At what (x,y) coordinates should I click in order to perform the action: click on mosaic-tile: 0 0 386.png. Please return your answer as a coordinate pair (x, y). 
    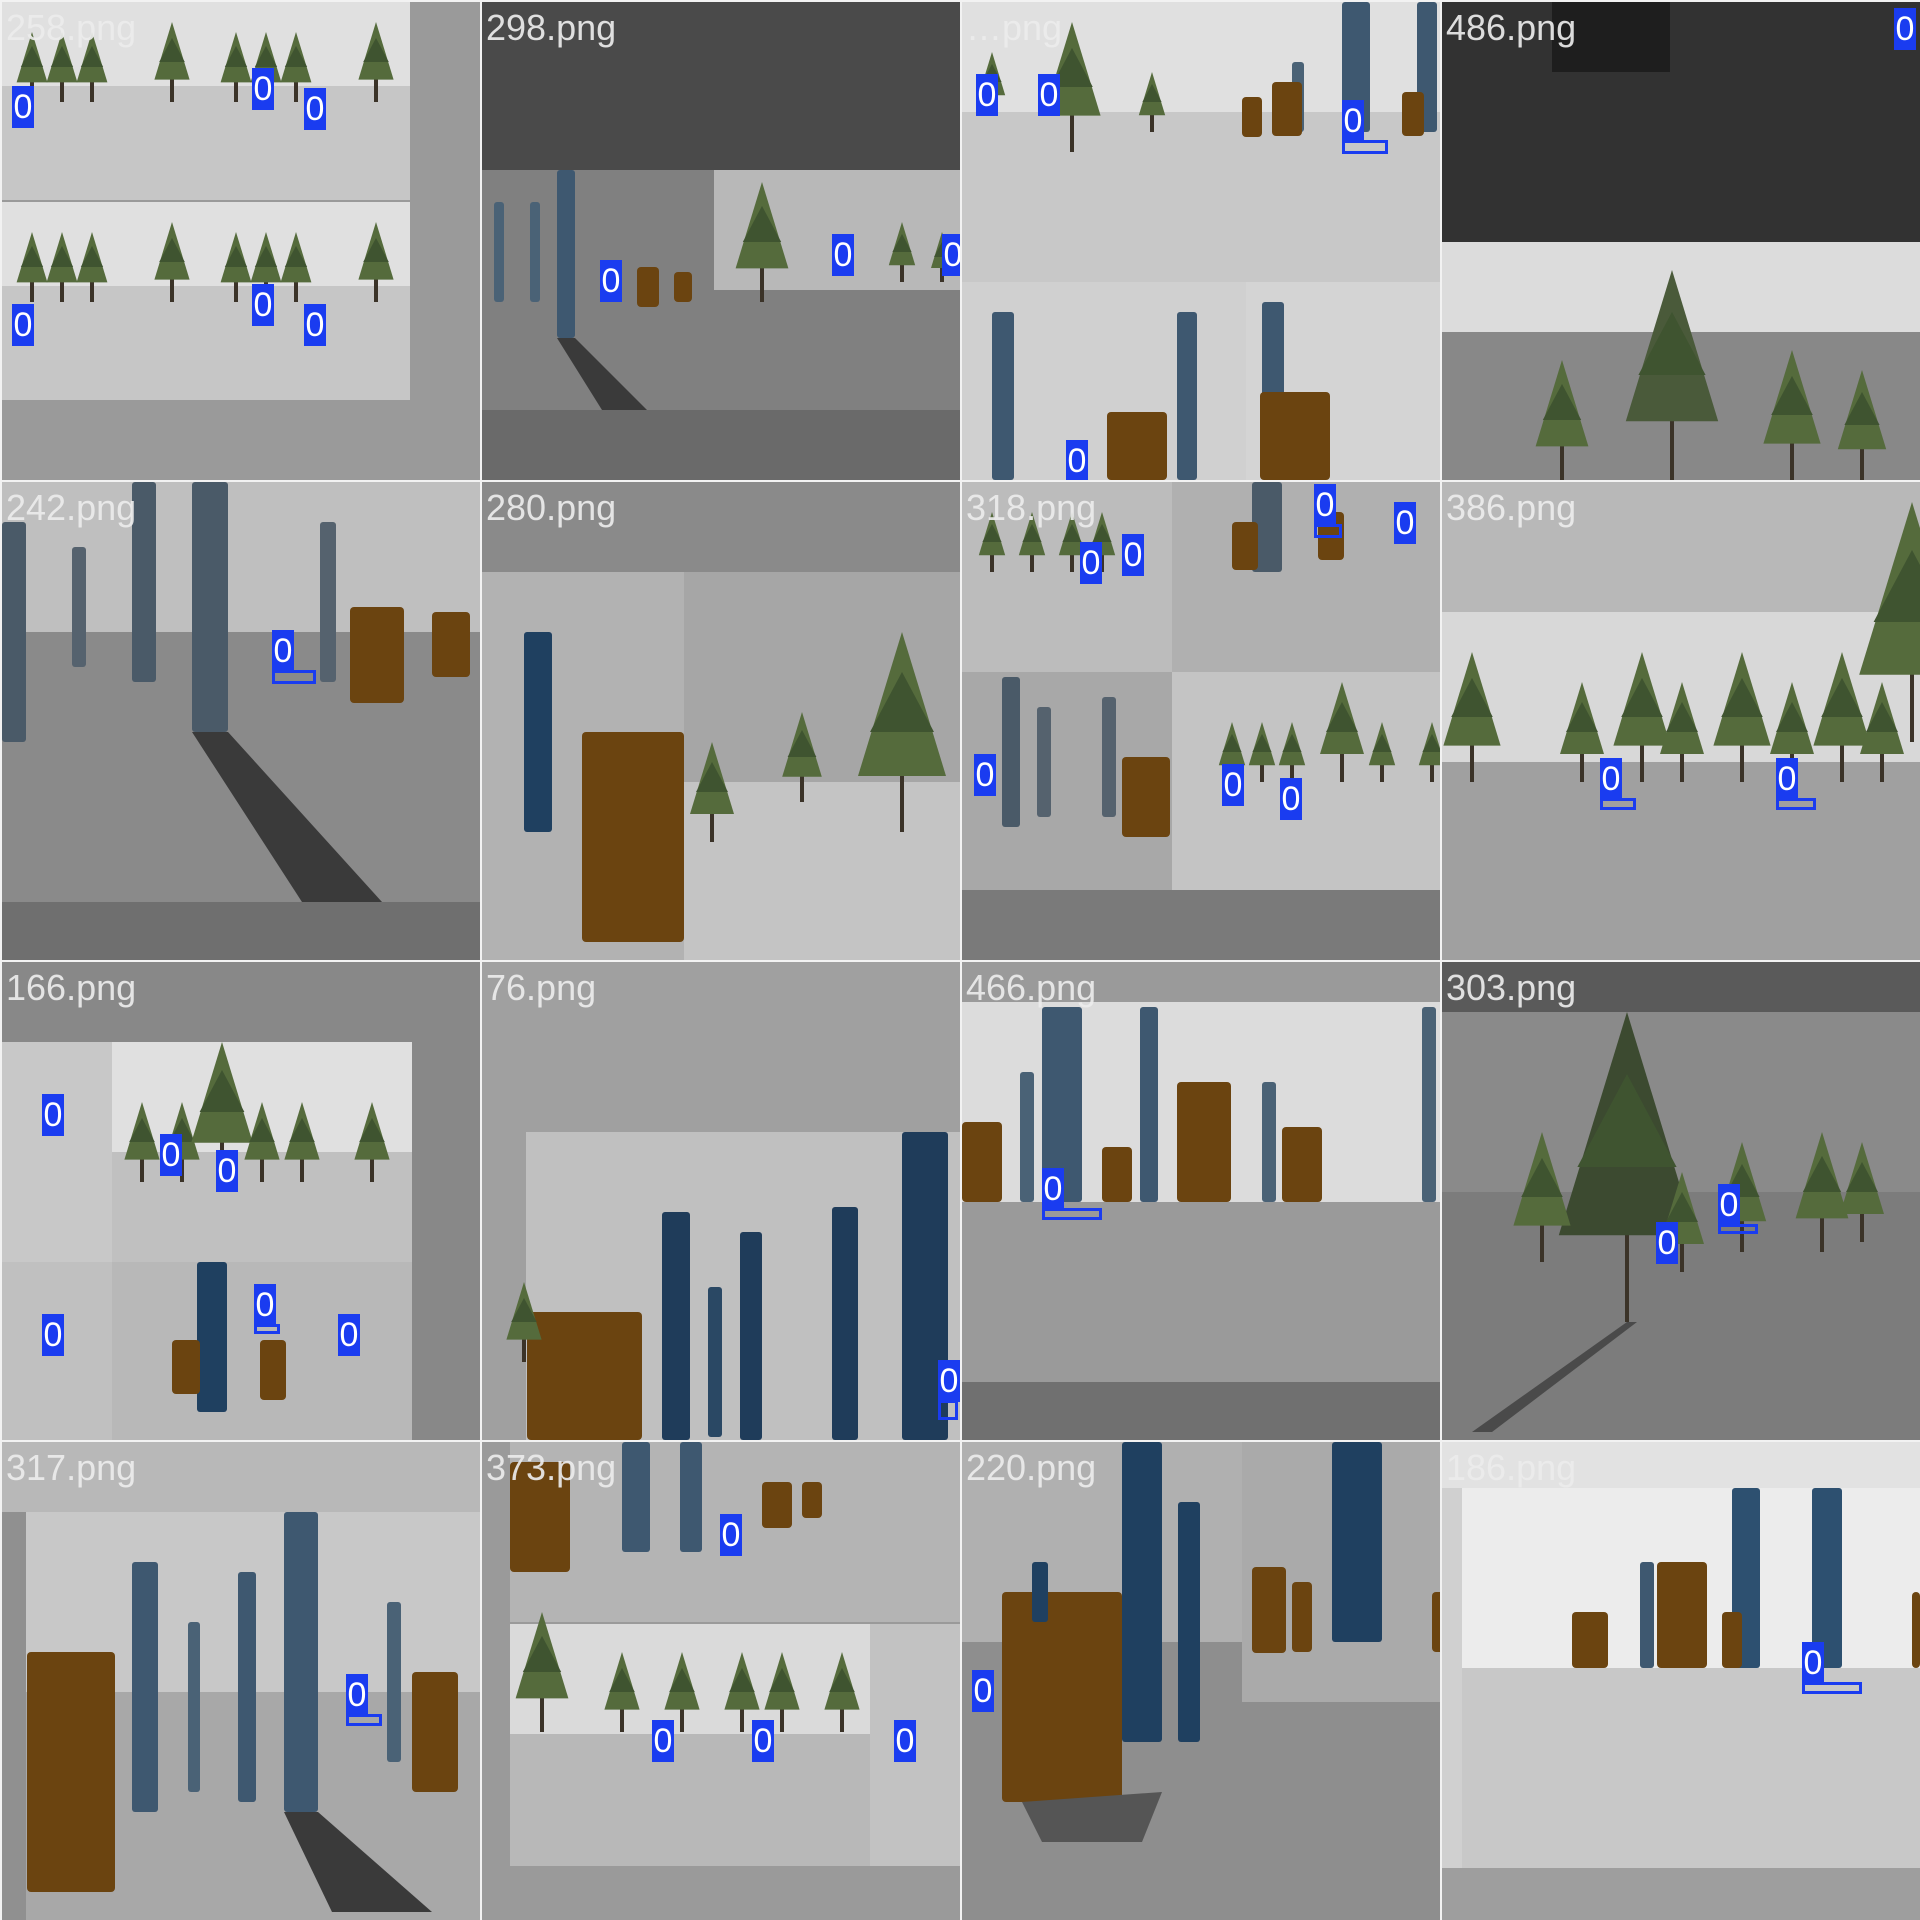
    Looking at the image, I should click on (1681, 721).